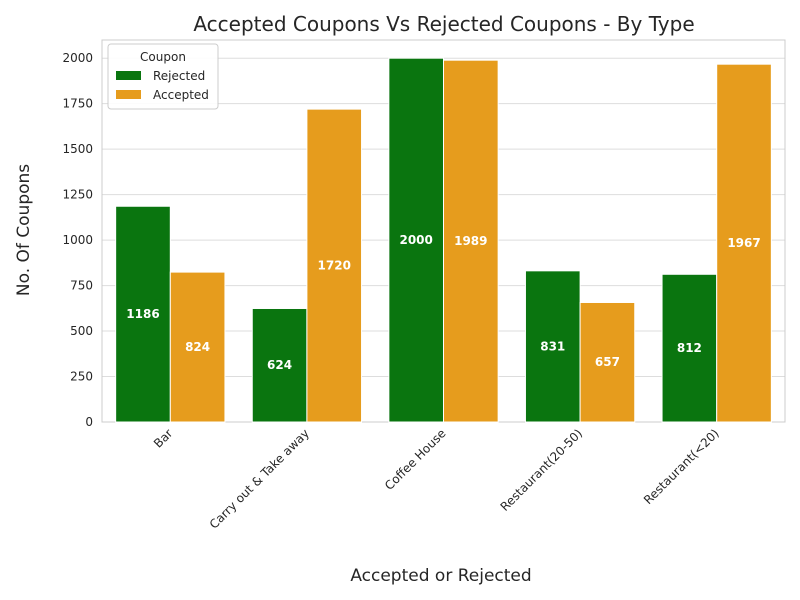 This screenshot has height=600, width=800. I want to click on y-tick-label: 750, so click(81, 286).